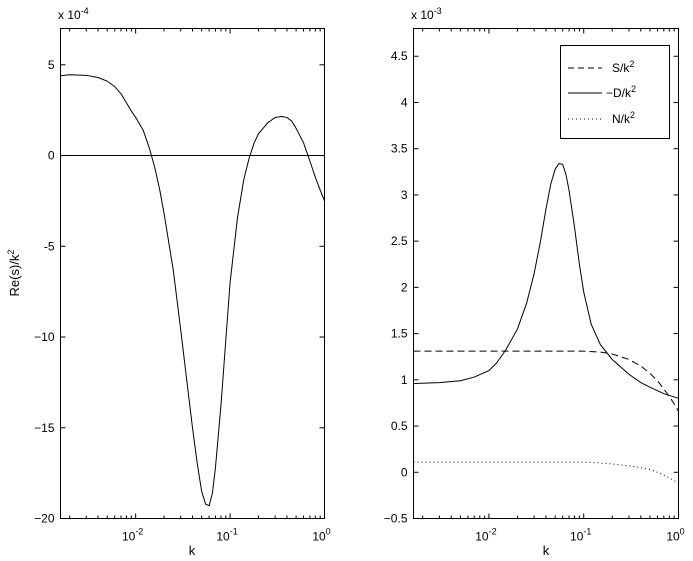  What do you see at coordinates (399, 149) in the screenshot?
I see `right-ytick-label: 3.5` at bounding box center [399, 149].